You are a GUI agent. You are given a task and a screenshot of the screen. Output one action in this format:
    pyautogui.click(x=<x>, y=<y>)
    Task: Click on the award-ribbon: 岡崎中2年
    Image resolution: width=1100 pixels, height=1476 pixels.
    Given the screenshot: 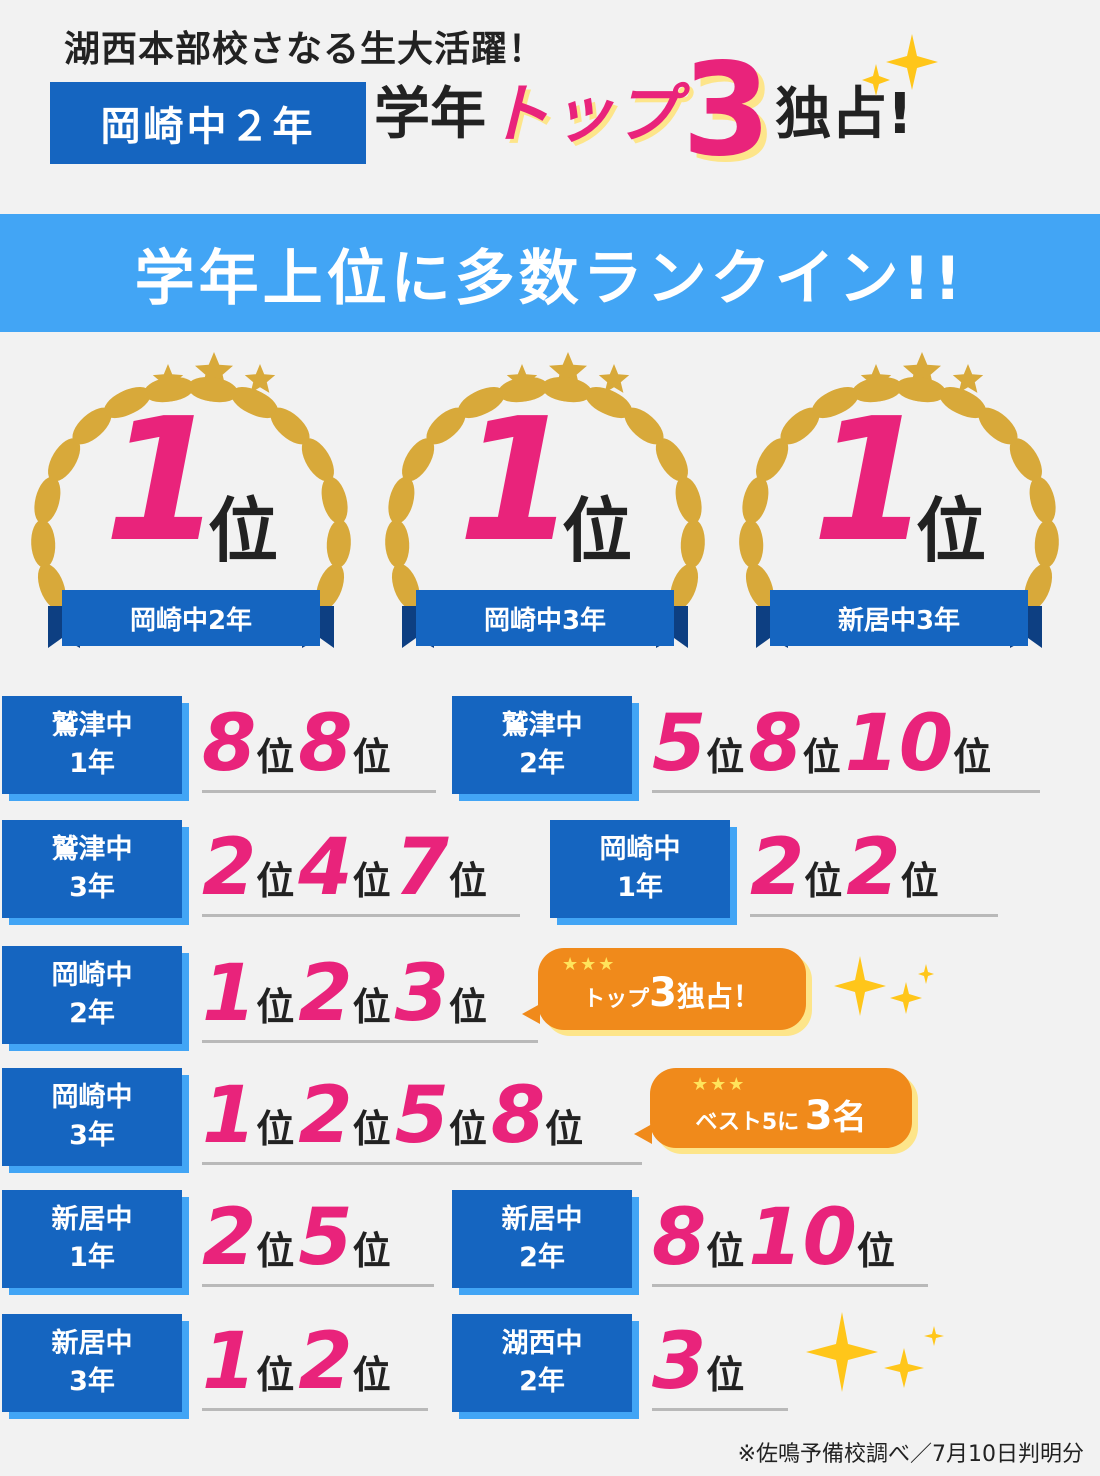 What is the action you would take?
    pyautogui.click(x=191, y=618)
    